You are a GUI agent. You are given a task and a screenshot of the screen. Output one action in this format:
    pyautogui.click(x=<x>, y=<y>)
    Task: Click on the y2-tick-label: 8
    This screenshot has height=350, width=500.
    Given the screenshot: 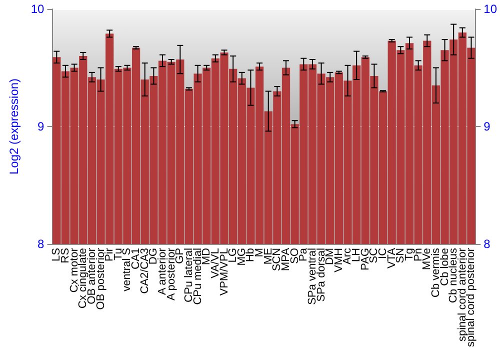 What is the action you would take?
    pyautogui.click(x=487, y=243)
    